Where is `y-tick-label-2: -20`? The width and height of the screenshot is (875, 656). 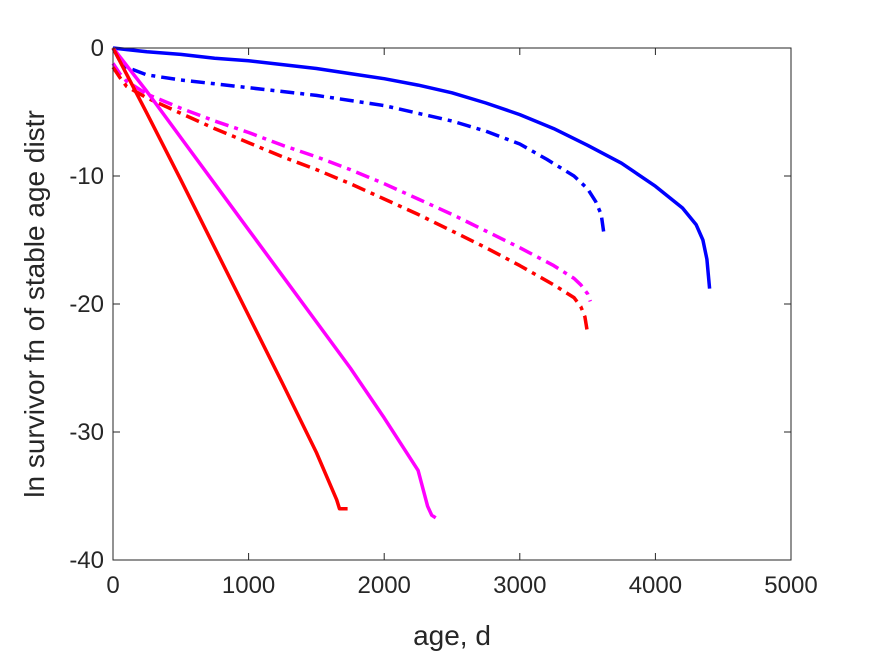 y-tick-label-2: -20 is located at coordinates (86, 304).